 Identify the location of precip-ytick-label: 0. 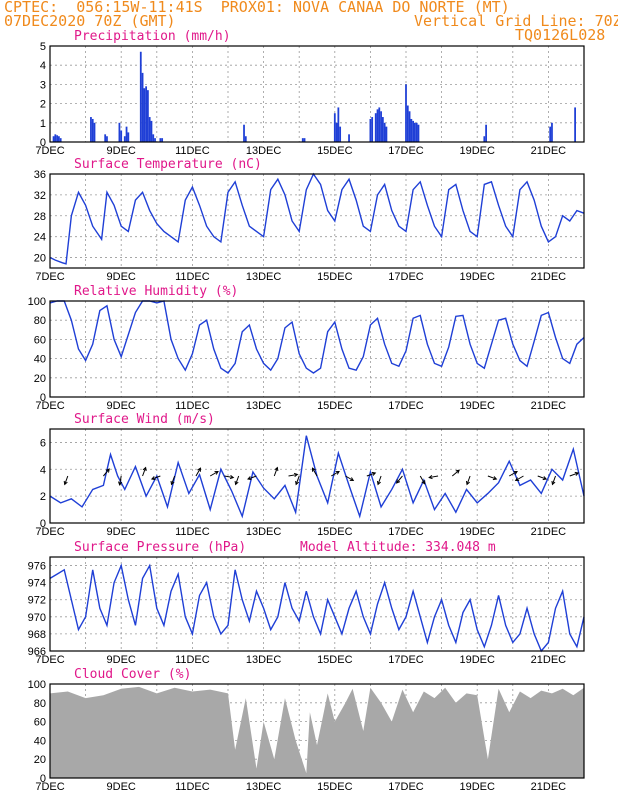
(43, 143).